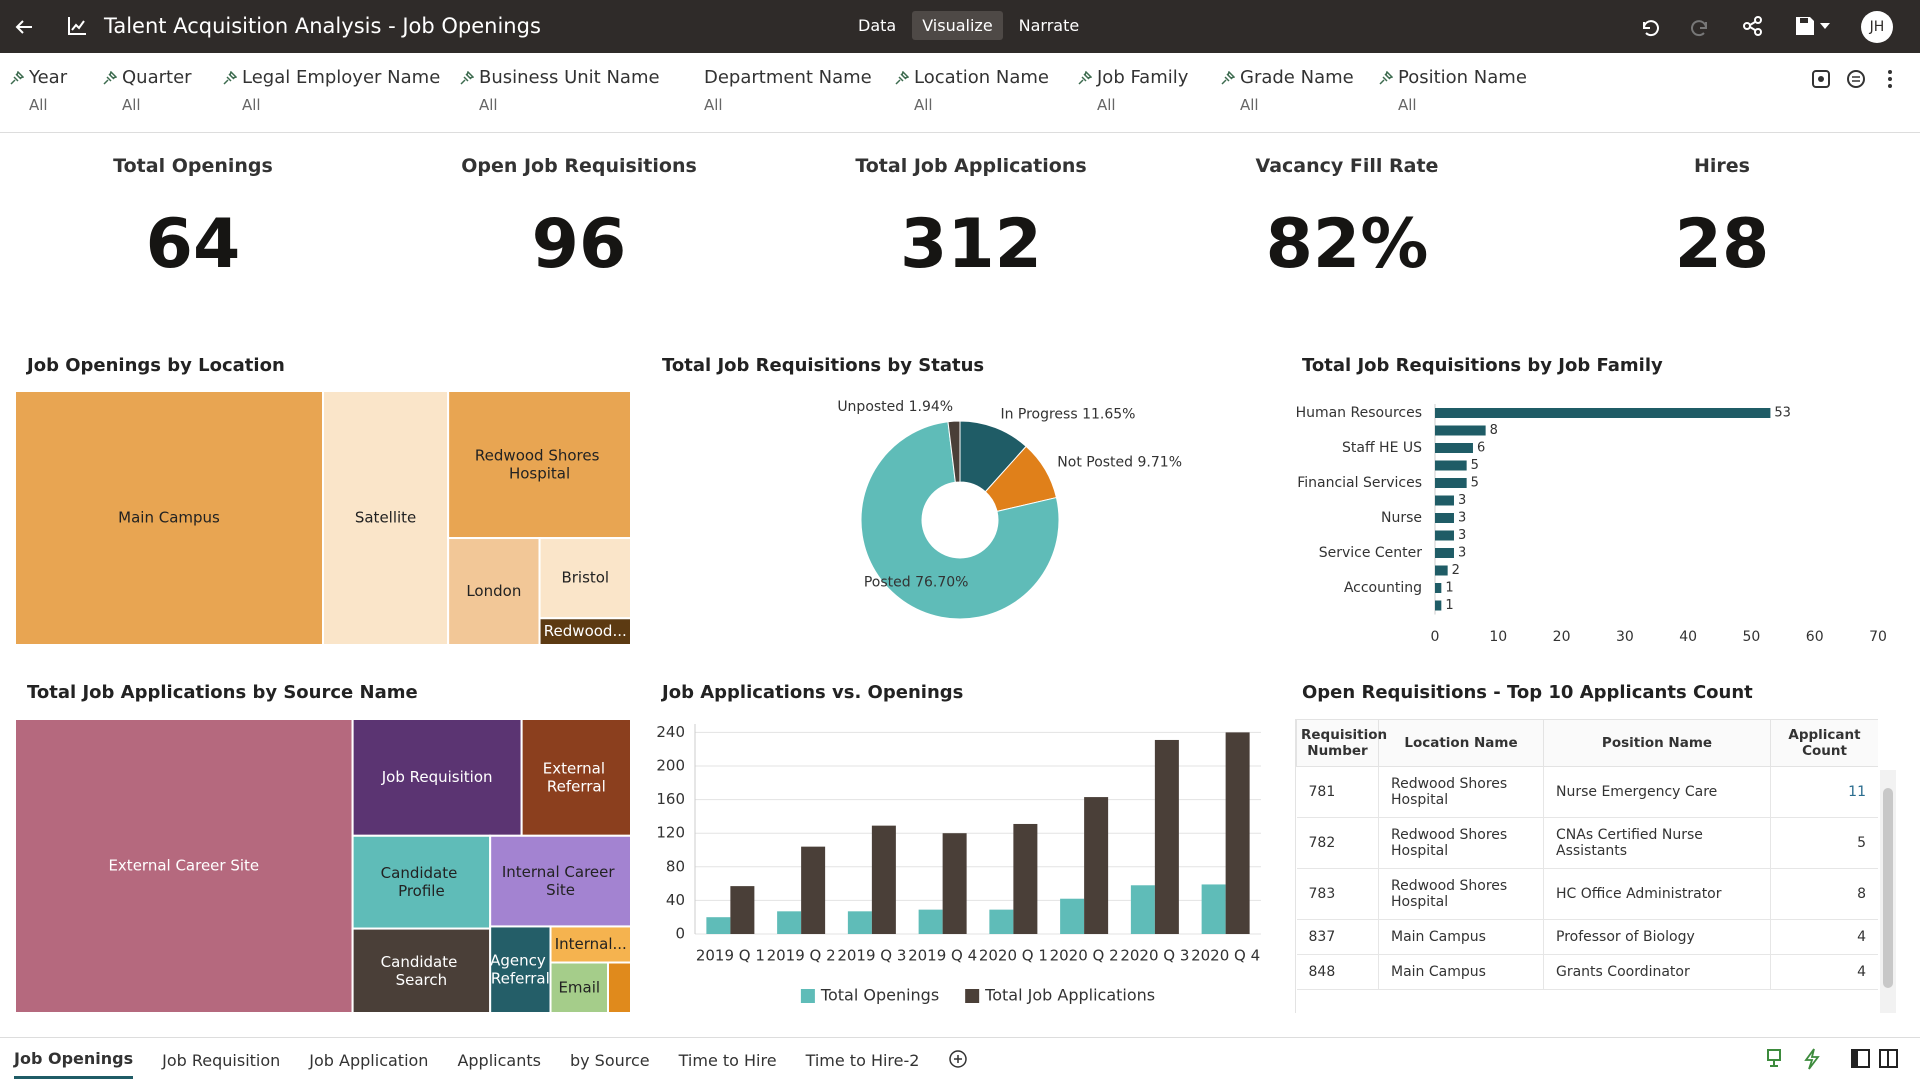 Image resolution: width=1920 pixels, height=1080 pixels. I want to click on filter: Business Unit Name All, so click(560, 90).